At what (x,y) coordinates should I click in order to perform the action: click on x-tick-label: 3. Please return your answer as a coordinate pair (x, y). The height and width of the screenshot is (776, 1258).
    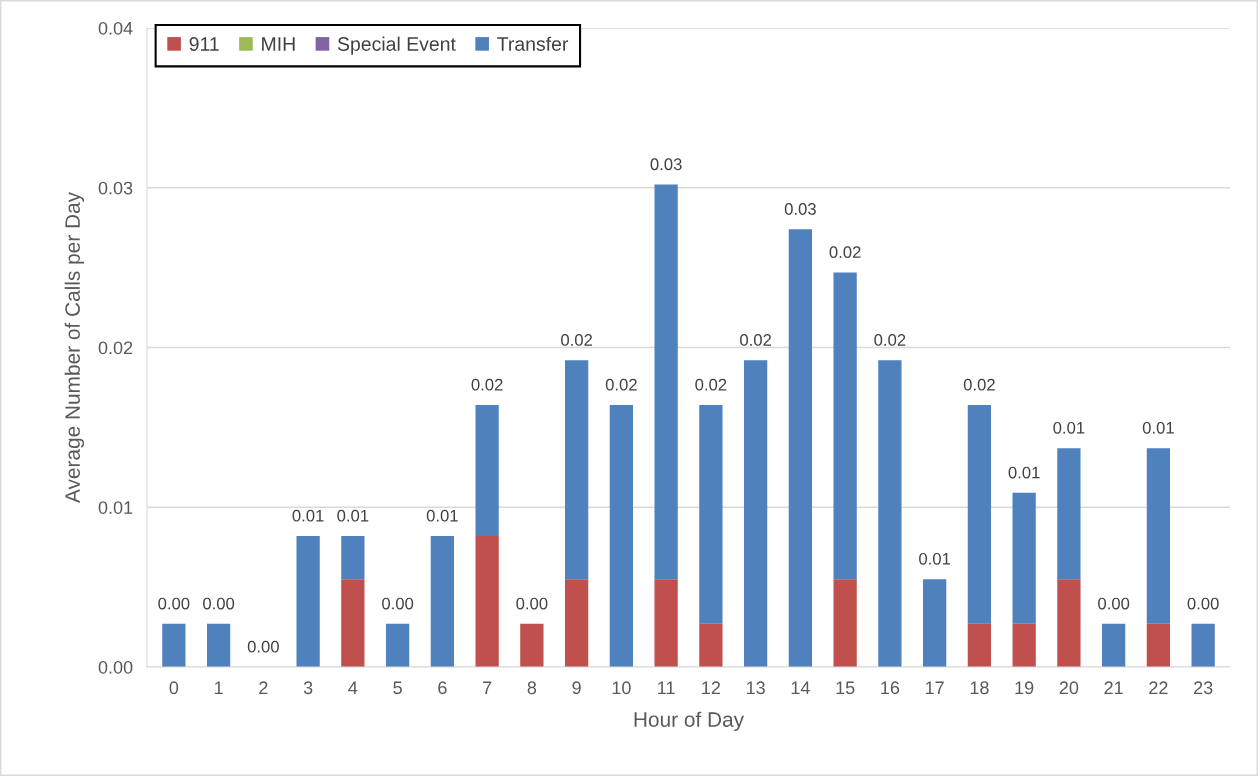
    Looking at the image, I should click on (308, 688).